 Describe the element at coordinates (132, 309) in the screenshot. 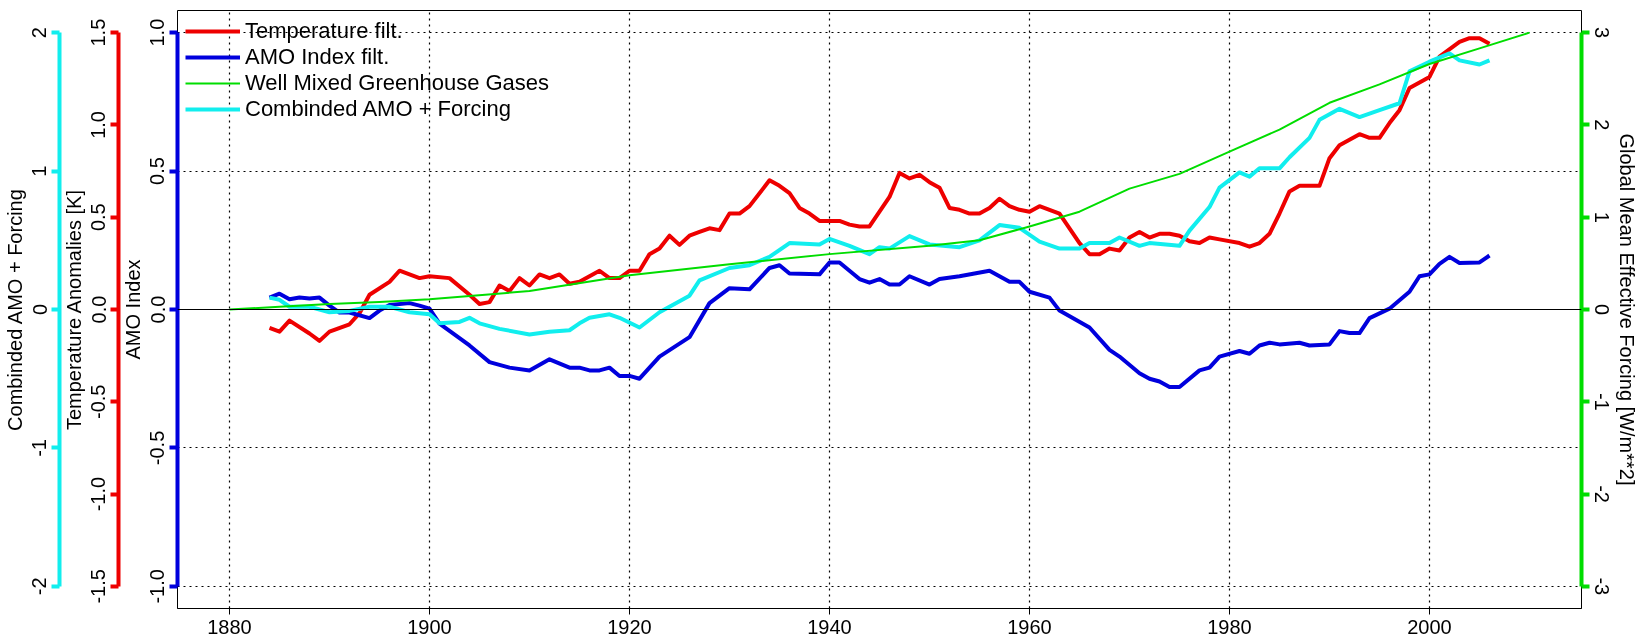

I see `y-axis-title: AMO Index` at that location.